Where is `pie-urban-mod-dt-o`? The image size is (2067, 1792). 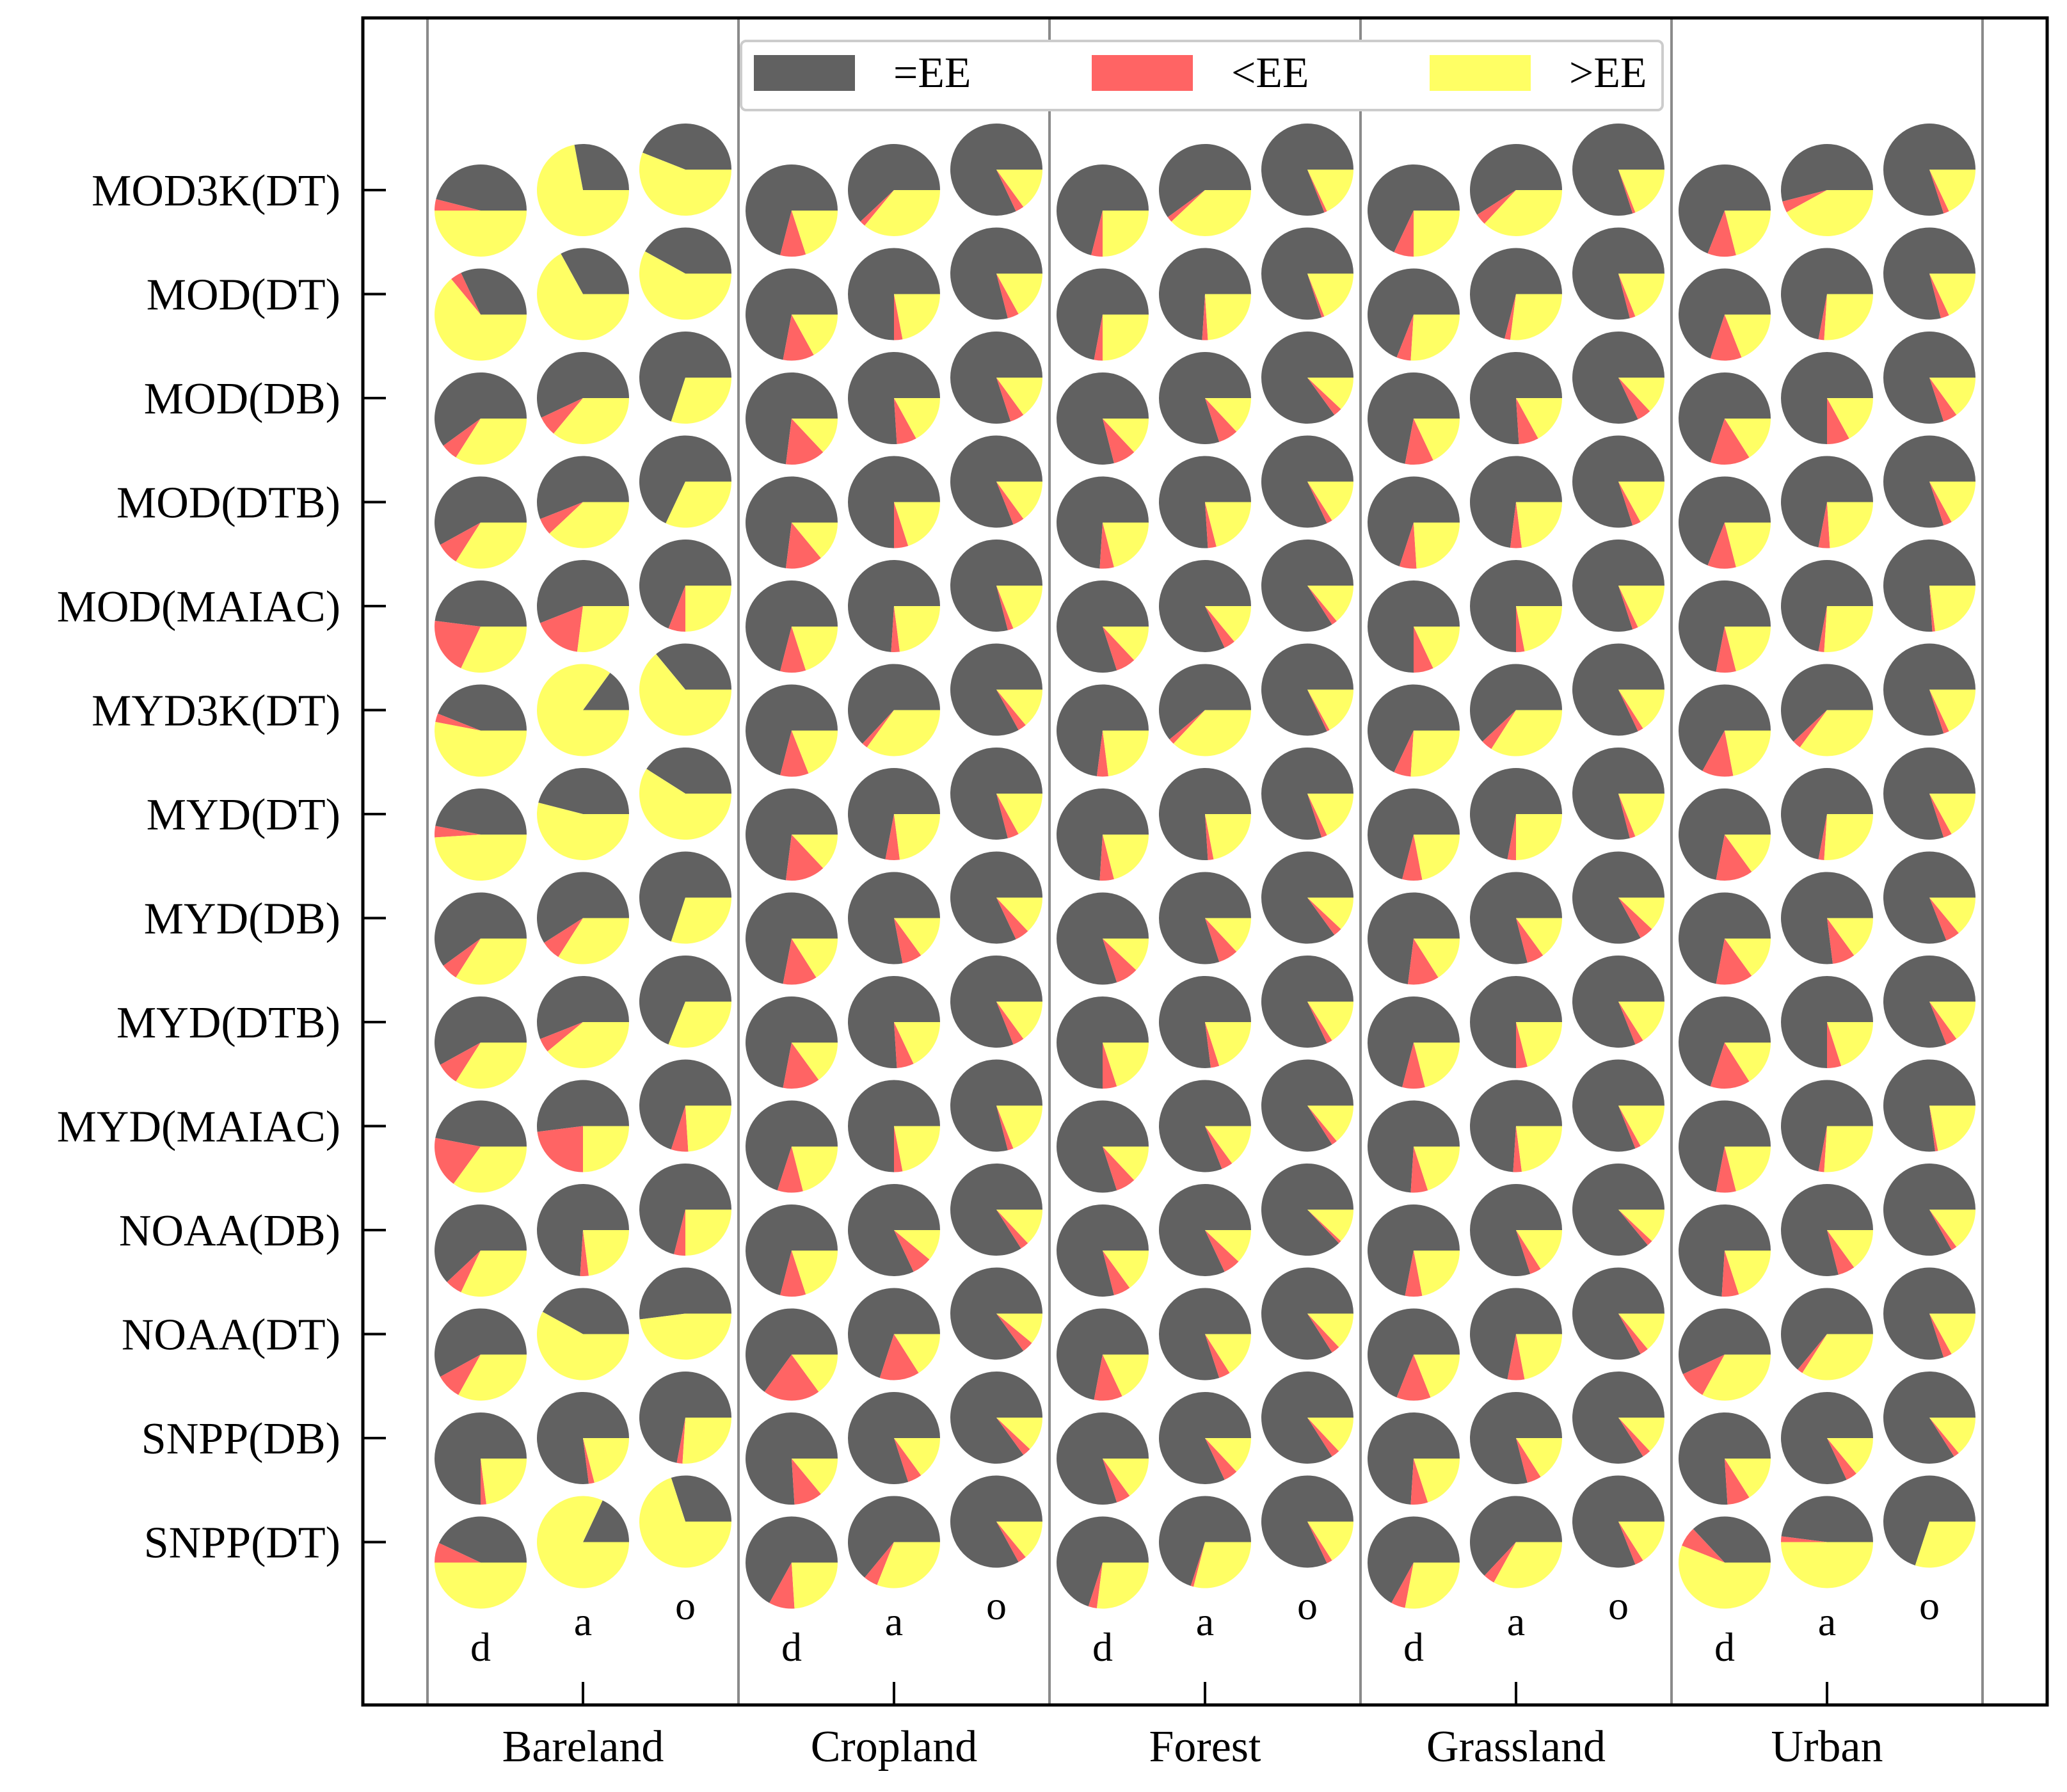 pie-urban-mod-dt-o is located at coordinates (1929, 273).